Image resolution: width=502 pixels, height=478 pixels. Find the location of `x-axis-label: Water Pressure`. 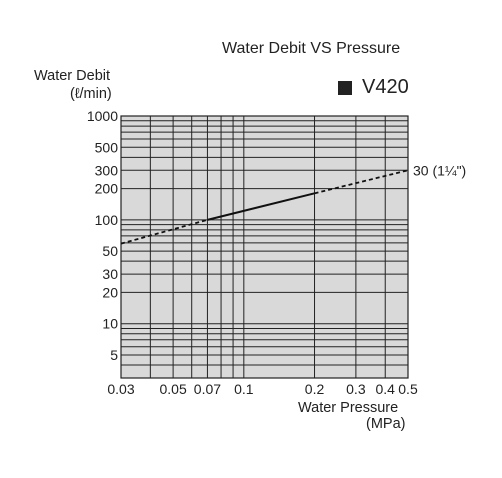

x-axis-label: Water Pressure is located at coordinates (348, 408).